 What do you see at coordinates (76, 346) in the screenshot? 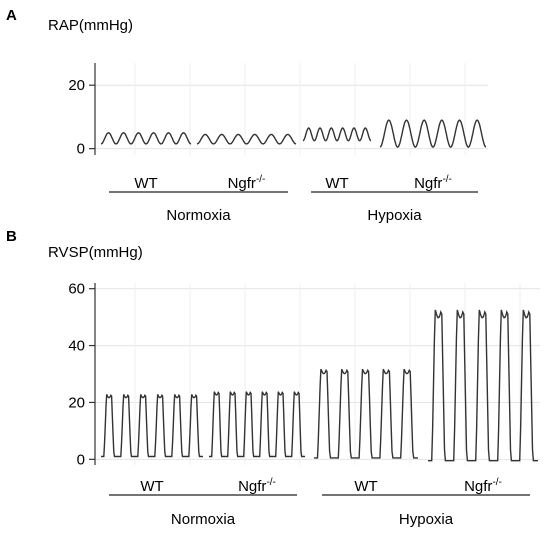
I see `y-tick-label: 40` at bounding box center [76, 346].